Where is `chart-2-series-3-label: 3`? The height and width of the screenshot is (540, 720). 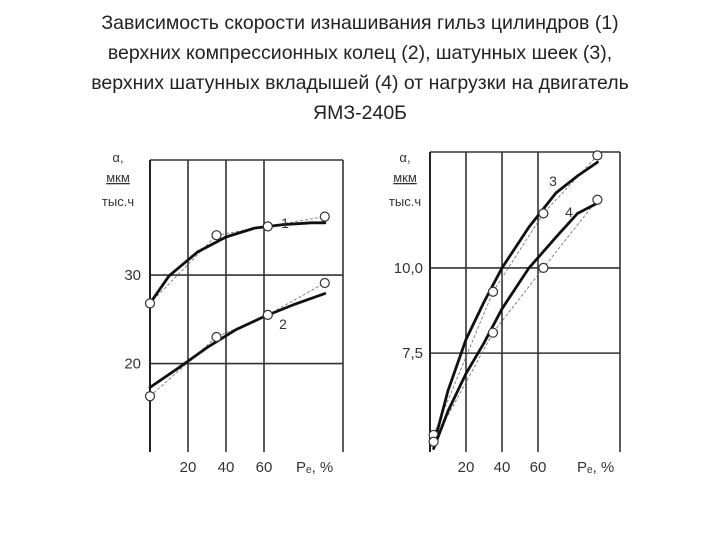 chart-2-series-3-label: 3 is located at coordinates (553, 181).